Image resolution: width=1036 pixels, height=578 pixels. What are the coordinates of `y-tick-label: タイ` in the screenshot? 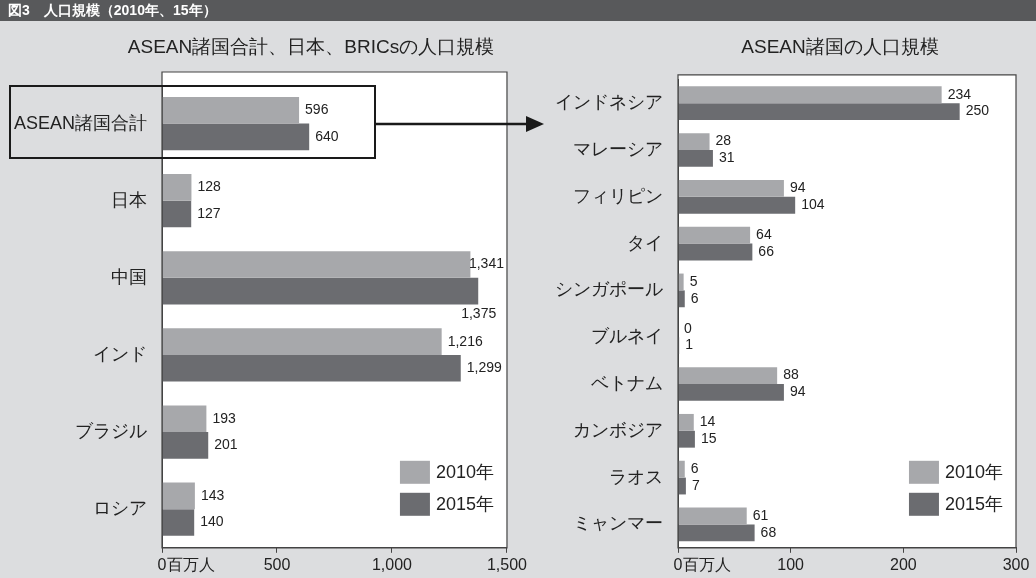 It's located at (645, 242).